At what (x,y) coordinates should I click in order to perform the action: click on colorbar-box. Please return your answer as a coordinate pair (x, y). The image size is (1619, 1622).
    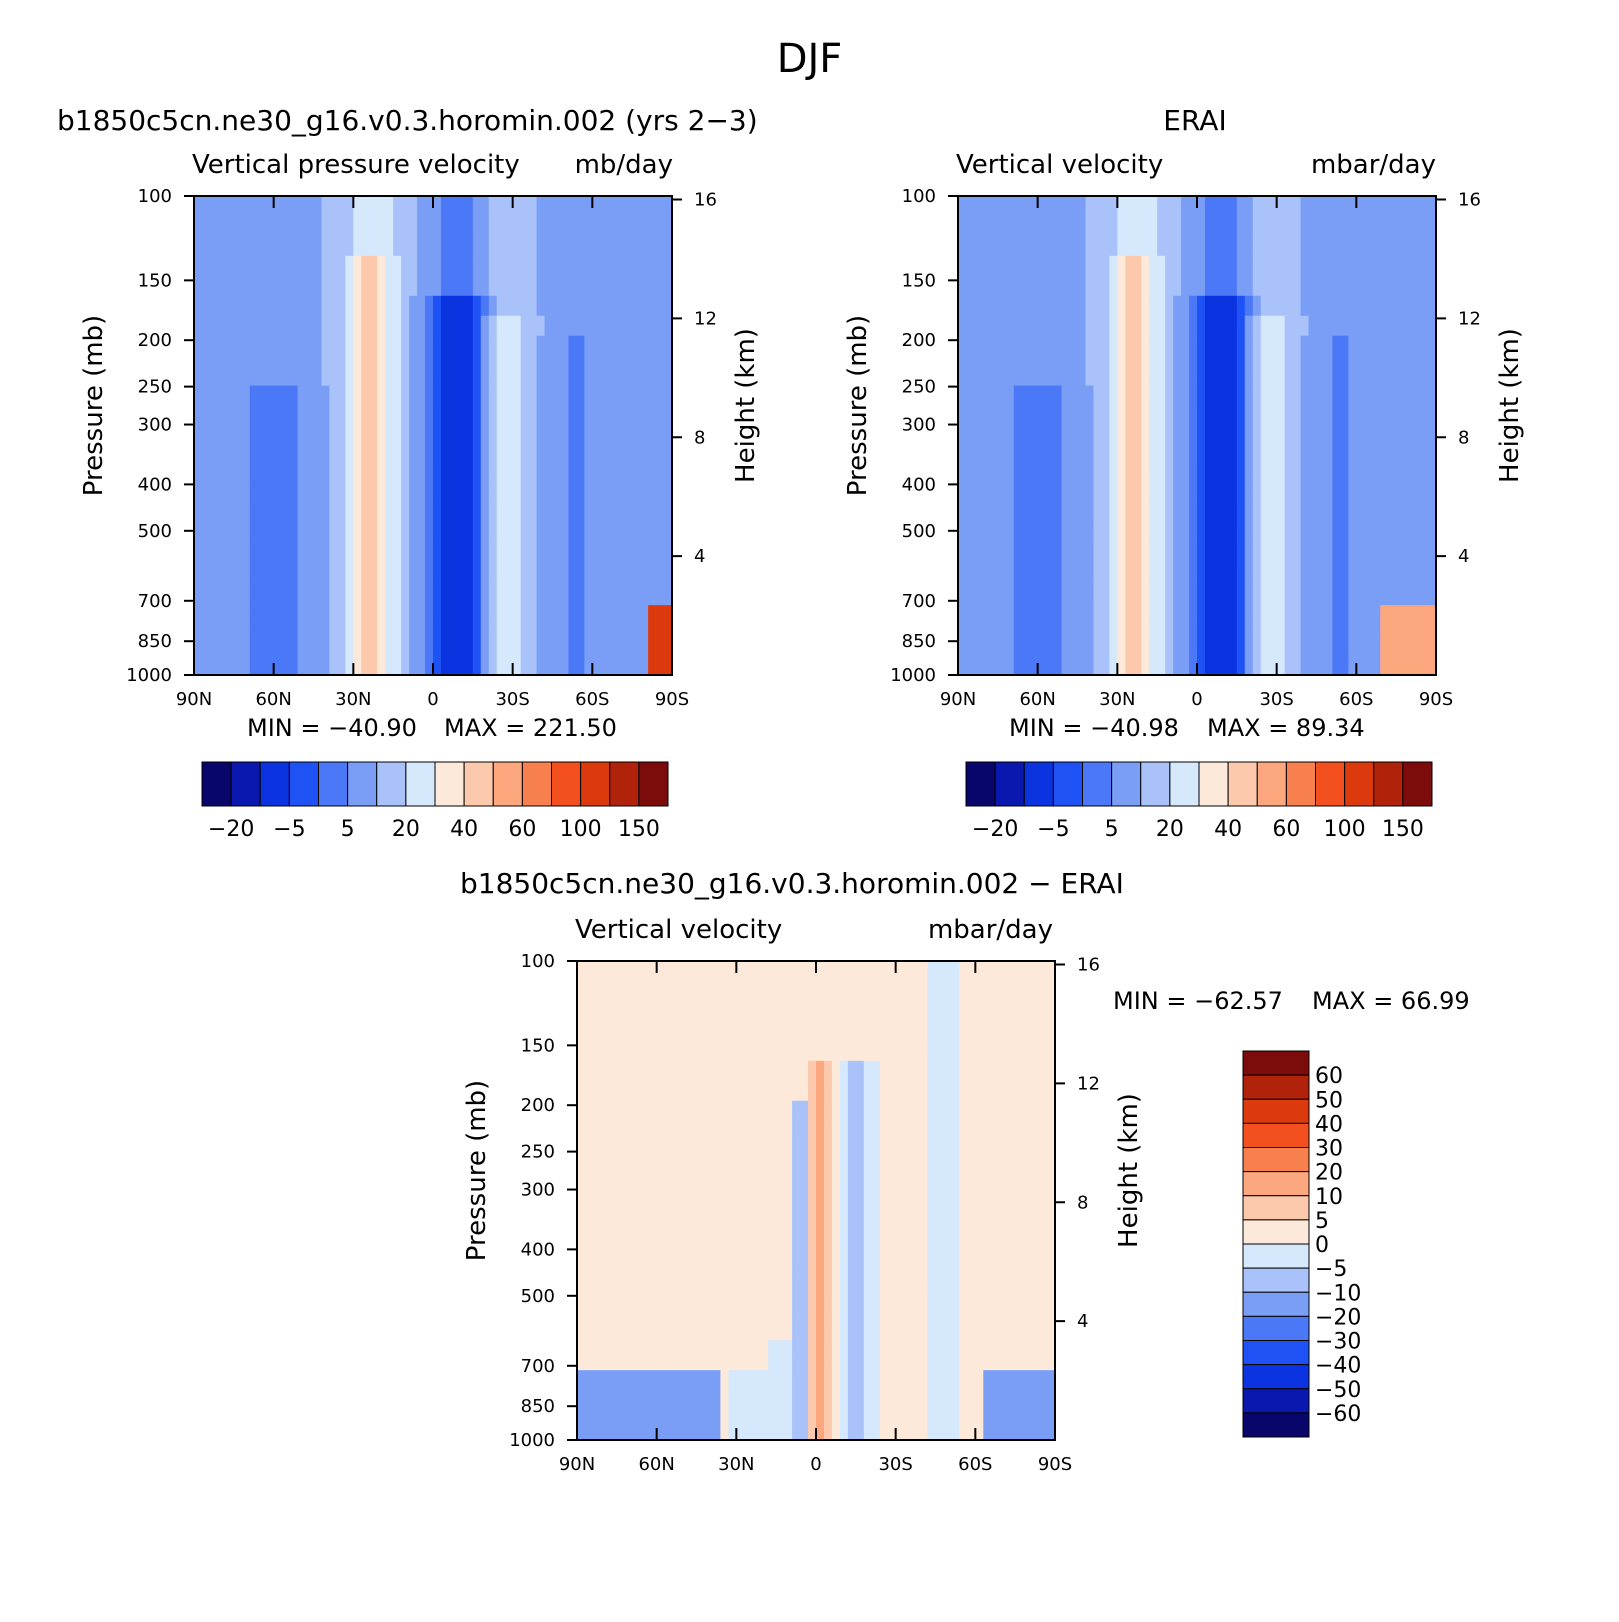
    Looking at the image, I should click on (303, 784).